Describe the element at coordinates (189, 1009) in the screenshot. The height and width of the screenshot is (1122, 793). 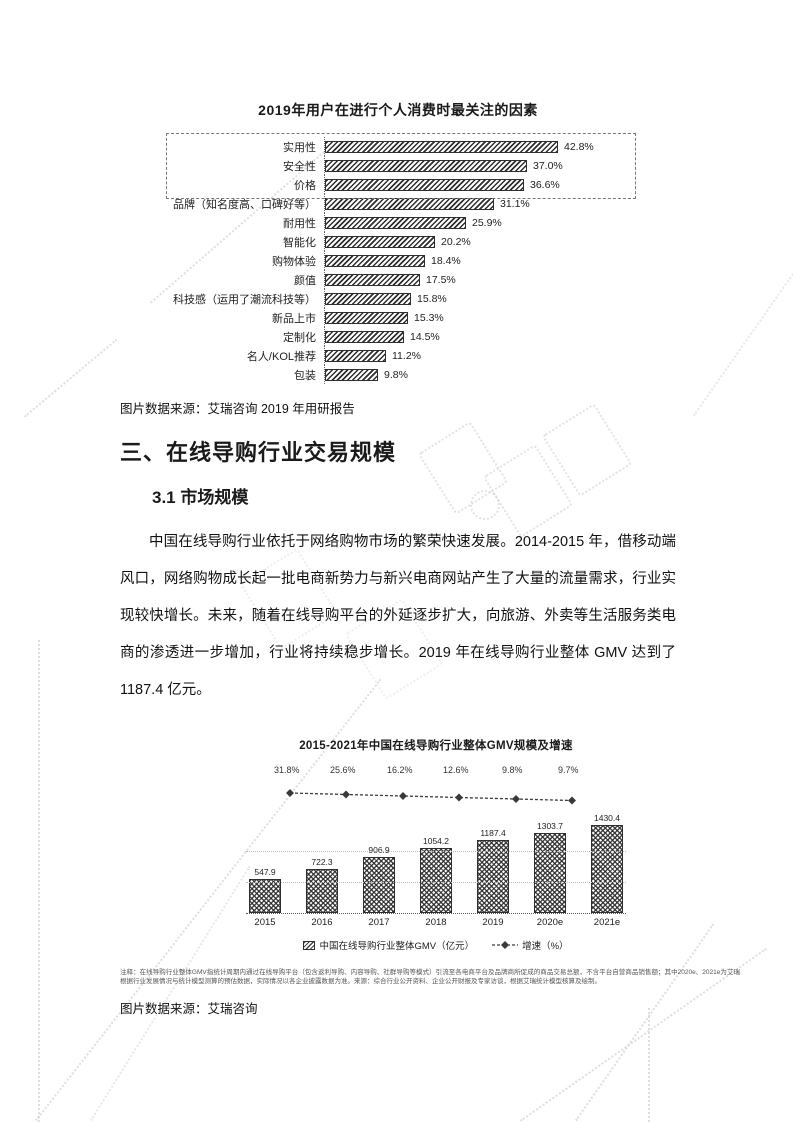
I see `image-source-caption: 图片数据来源：艾瑞咨询` at that location.